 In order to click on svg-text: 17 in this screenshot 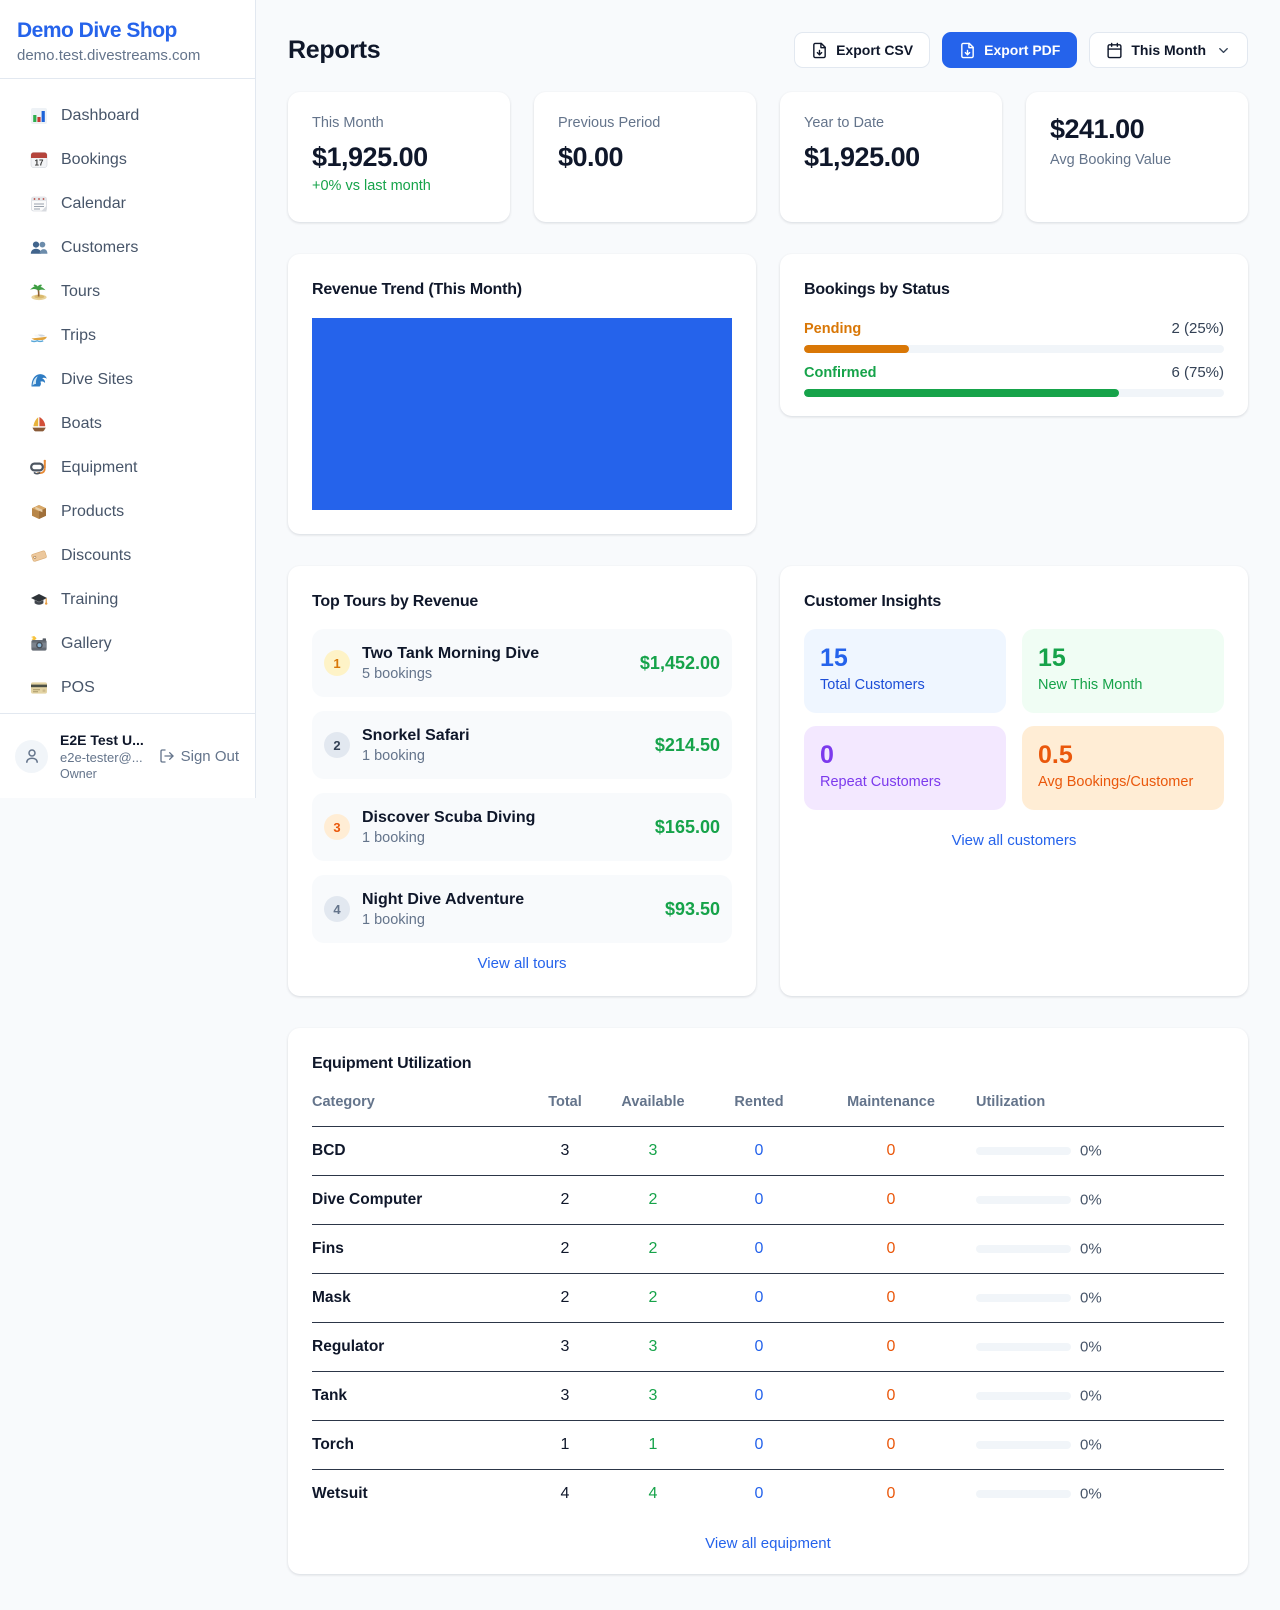, I will do `click(39, 163)`.